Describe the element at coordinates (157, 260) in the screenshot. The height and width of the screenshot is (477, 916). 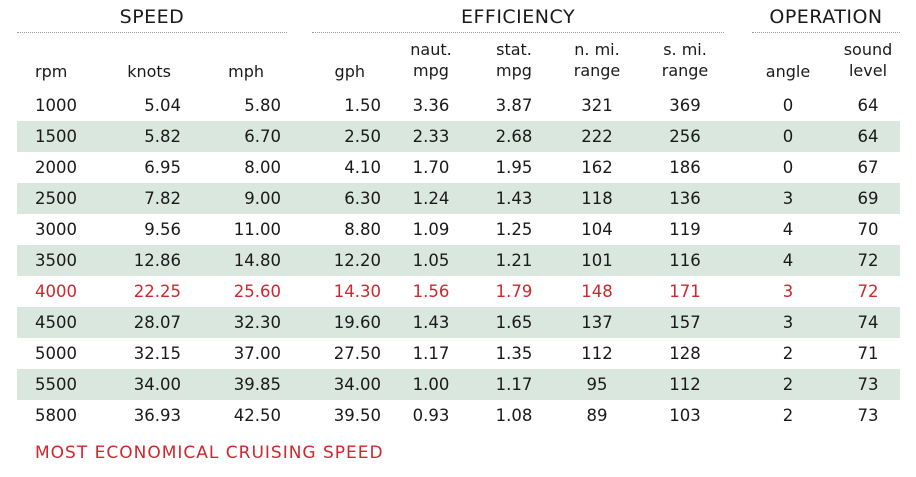
I see `cell-knots: 12.86` at that location.